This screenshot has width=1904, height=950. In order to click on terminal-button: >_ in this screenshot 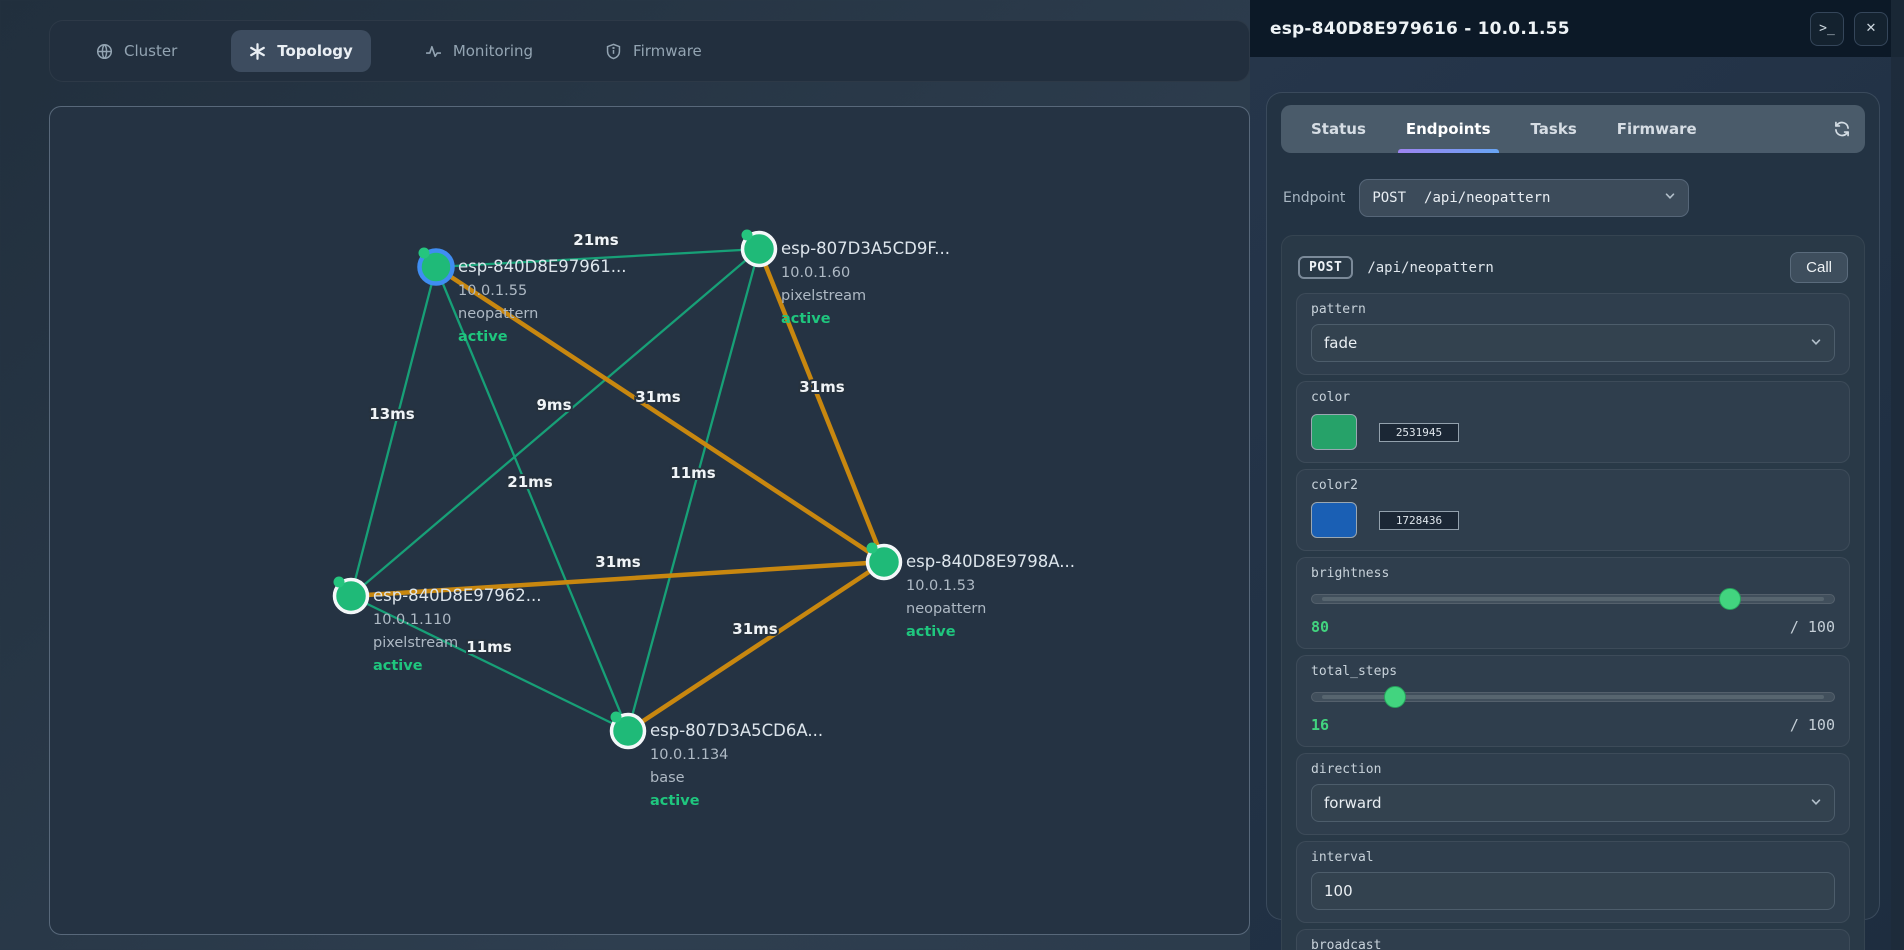, I will do `click(1827, 28)`.